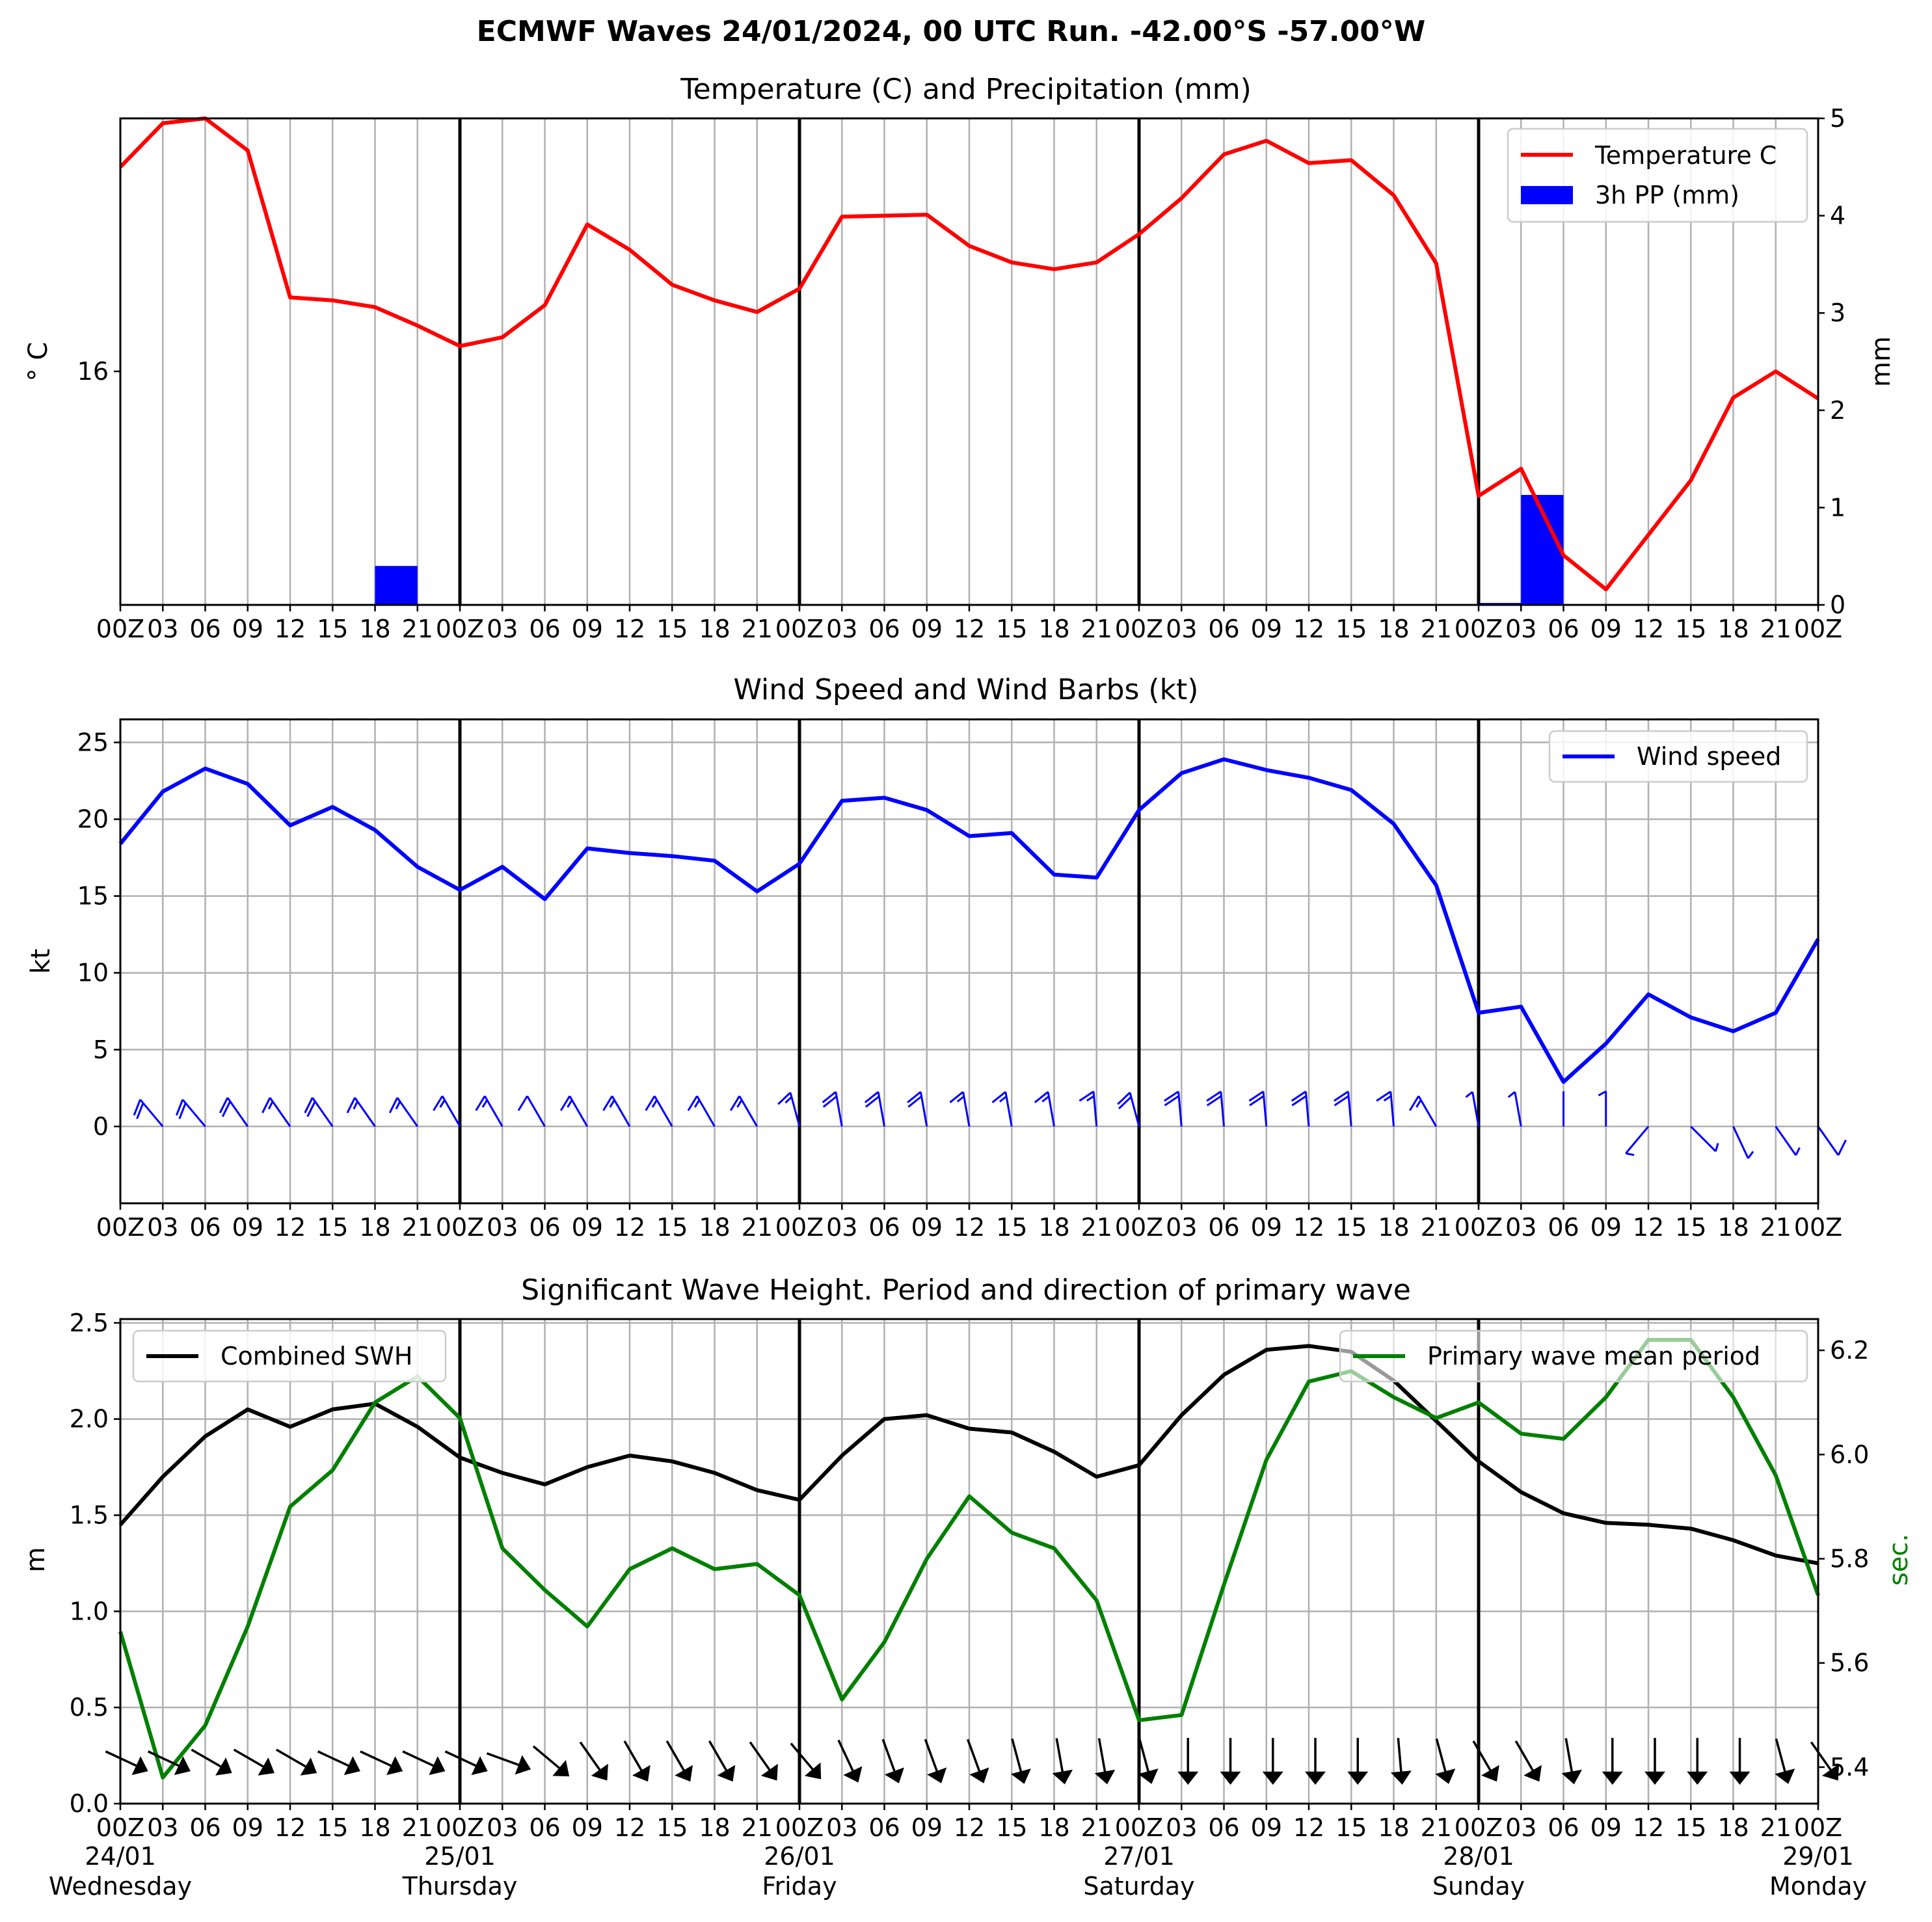 The image size is (1932, 1922). Describe the element at coordinates (1899, 1560) in the screenshot. I see `period-axis-label: sec.` at that location.